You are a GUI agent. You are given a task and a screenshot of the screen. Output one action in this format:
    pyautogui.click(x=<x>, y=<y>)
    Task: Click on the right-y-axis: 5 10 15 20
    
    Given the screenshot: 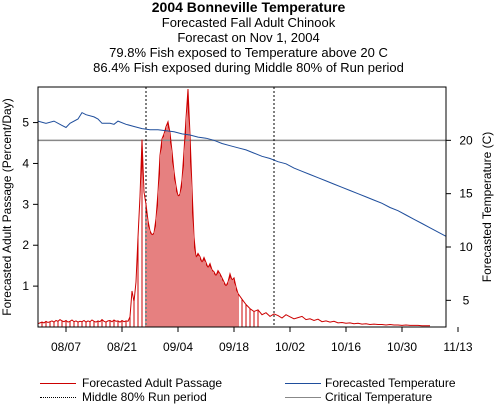 What is the action you would take?
    pyautogui.click(x=459, y=220)
    